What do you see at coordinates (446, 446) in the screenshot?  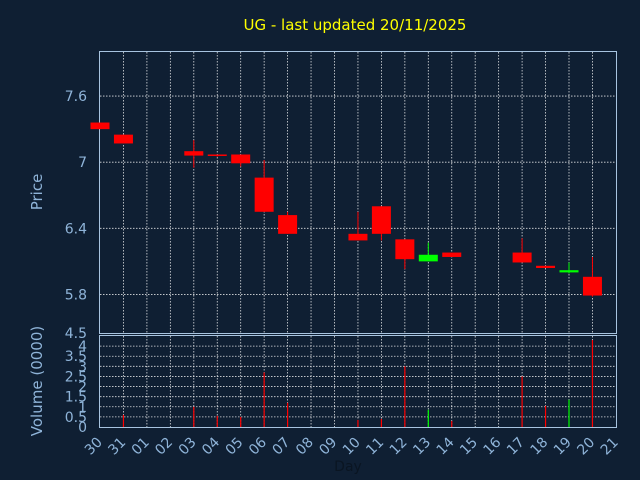 I see `day-tick-label: 14` at bounding box center [446, 446].